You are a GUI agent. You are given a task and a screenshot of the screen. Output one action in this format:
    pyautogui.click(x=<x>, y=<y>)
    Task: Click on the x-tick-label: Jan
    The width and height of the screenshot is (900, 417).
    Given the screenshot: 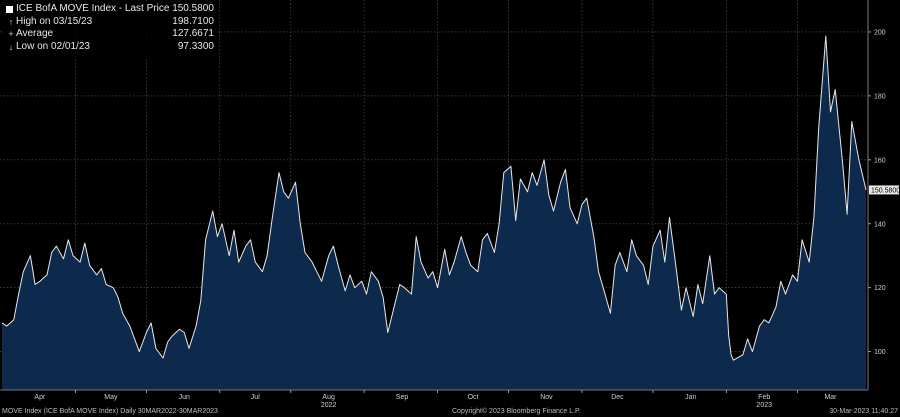 What is the action you would take?
    pyautogui.click(x=690, y=397)
    